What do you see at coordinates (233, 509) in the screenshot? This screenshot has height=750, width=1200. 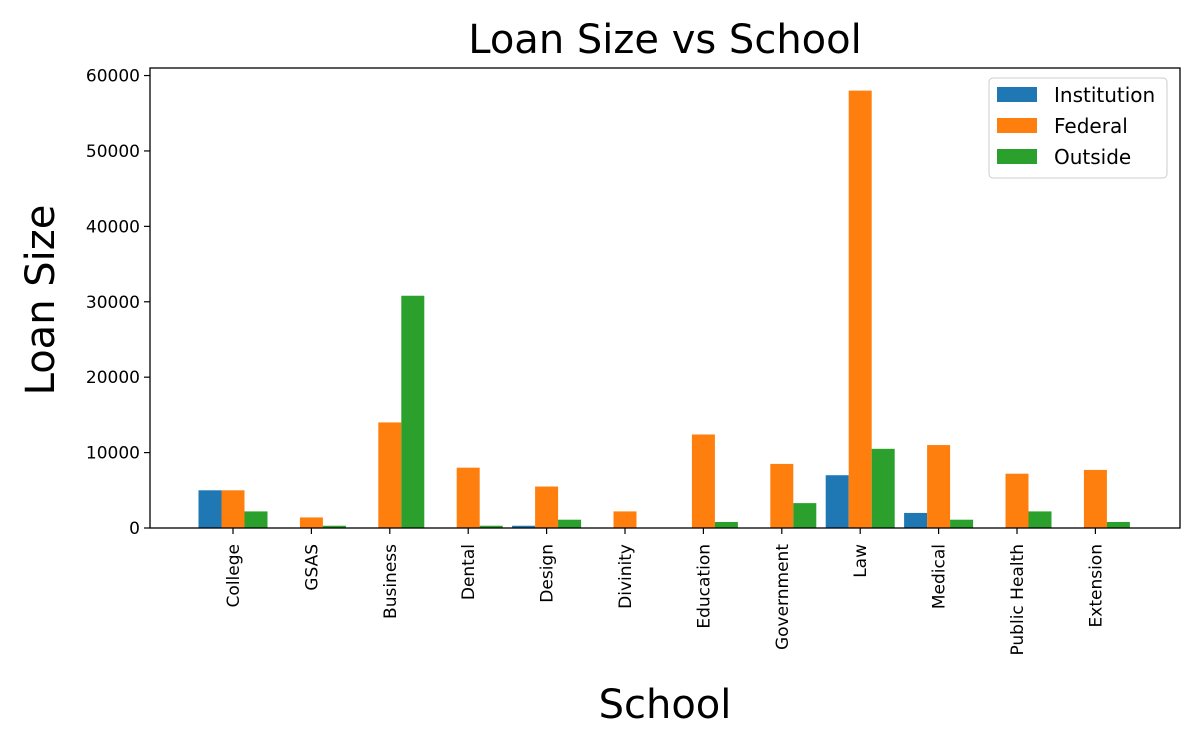 I see `bar-federal-college` at bounding box center [233, 509].